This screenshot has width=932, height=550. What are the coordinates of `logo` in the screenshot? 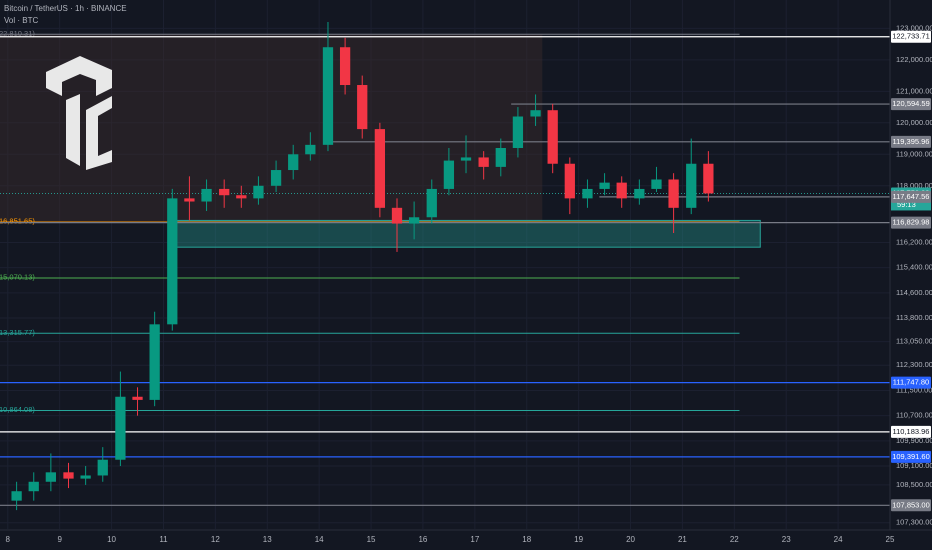 It's located at (79, 113).